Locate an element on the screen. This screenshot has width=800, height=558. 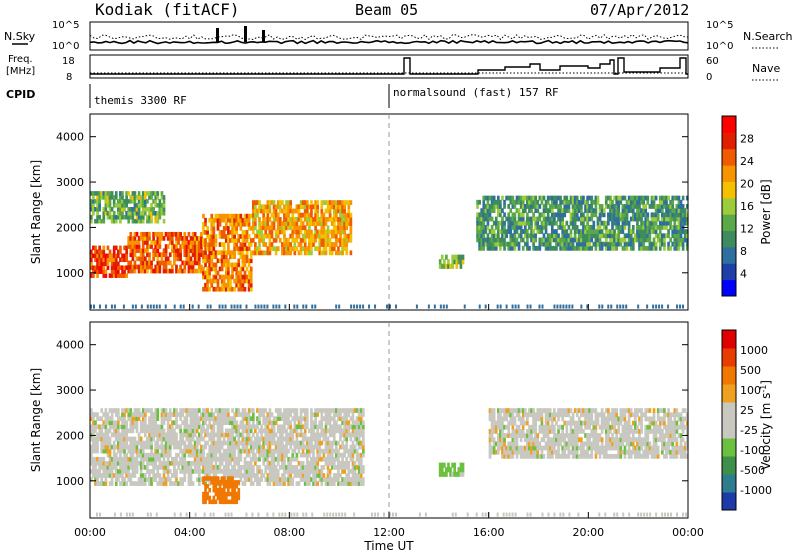
freq-label: Freq. is located at coordinates (20, 59).